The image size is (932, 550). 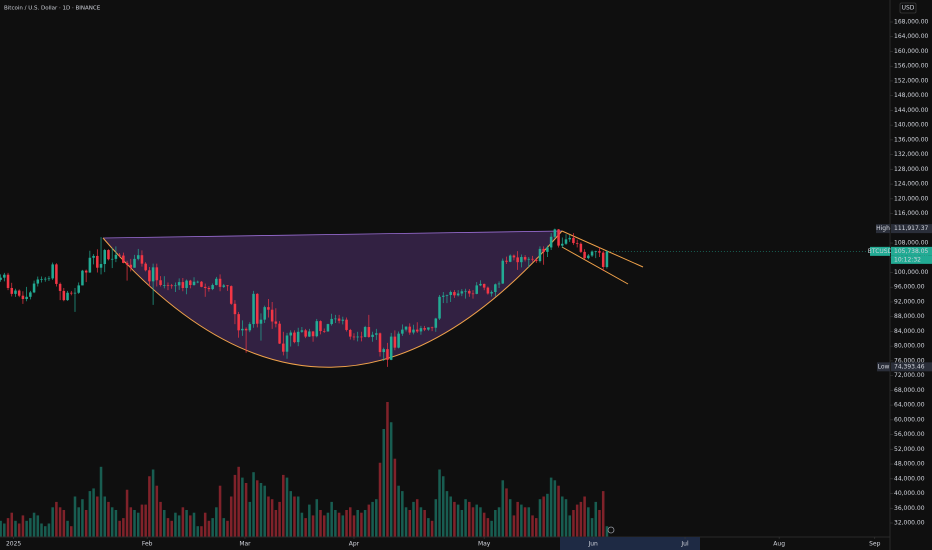 I want to click on y-tick-label: 44,000.00, so click(x=909, y=478).